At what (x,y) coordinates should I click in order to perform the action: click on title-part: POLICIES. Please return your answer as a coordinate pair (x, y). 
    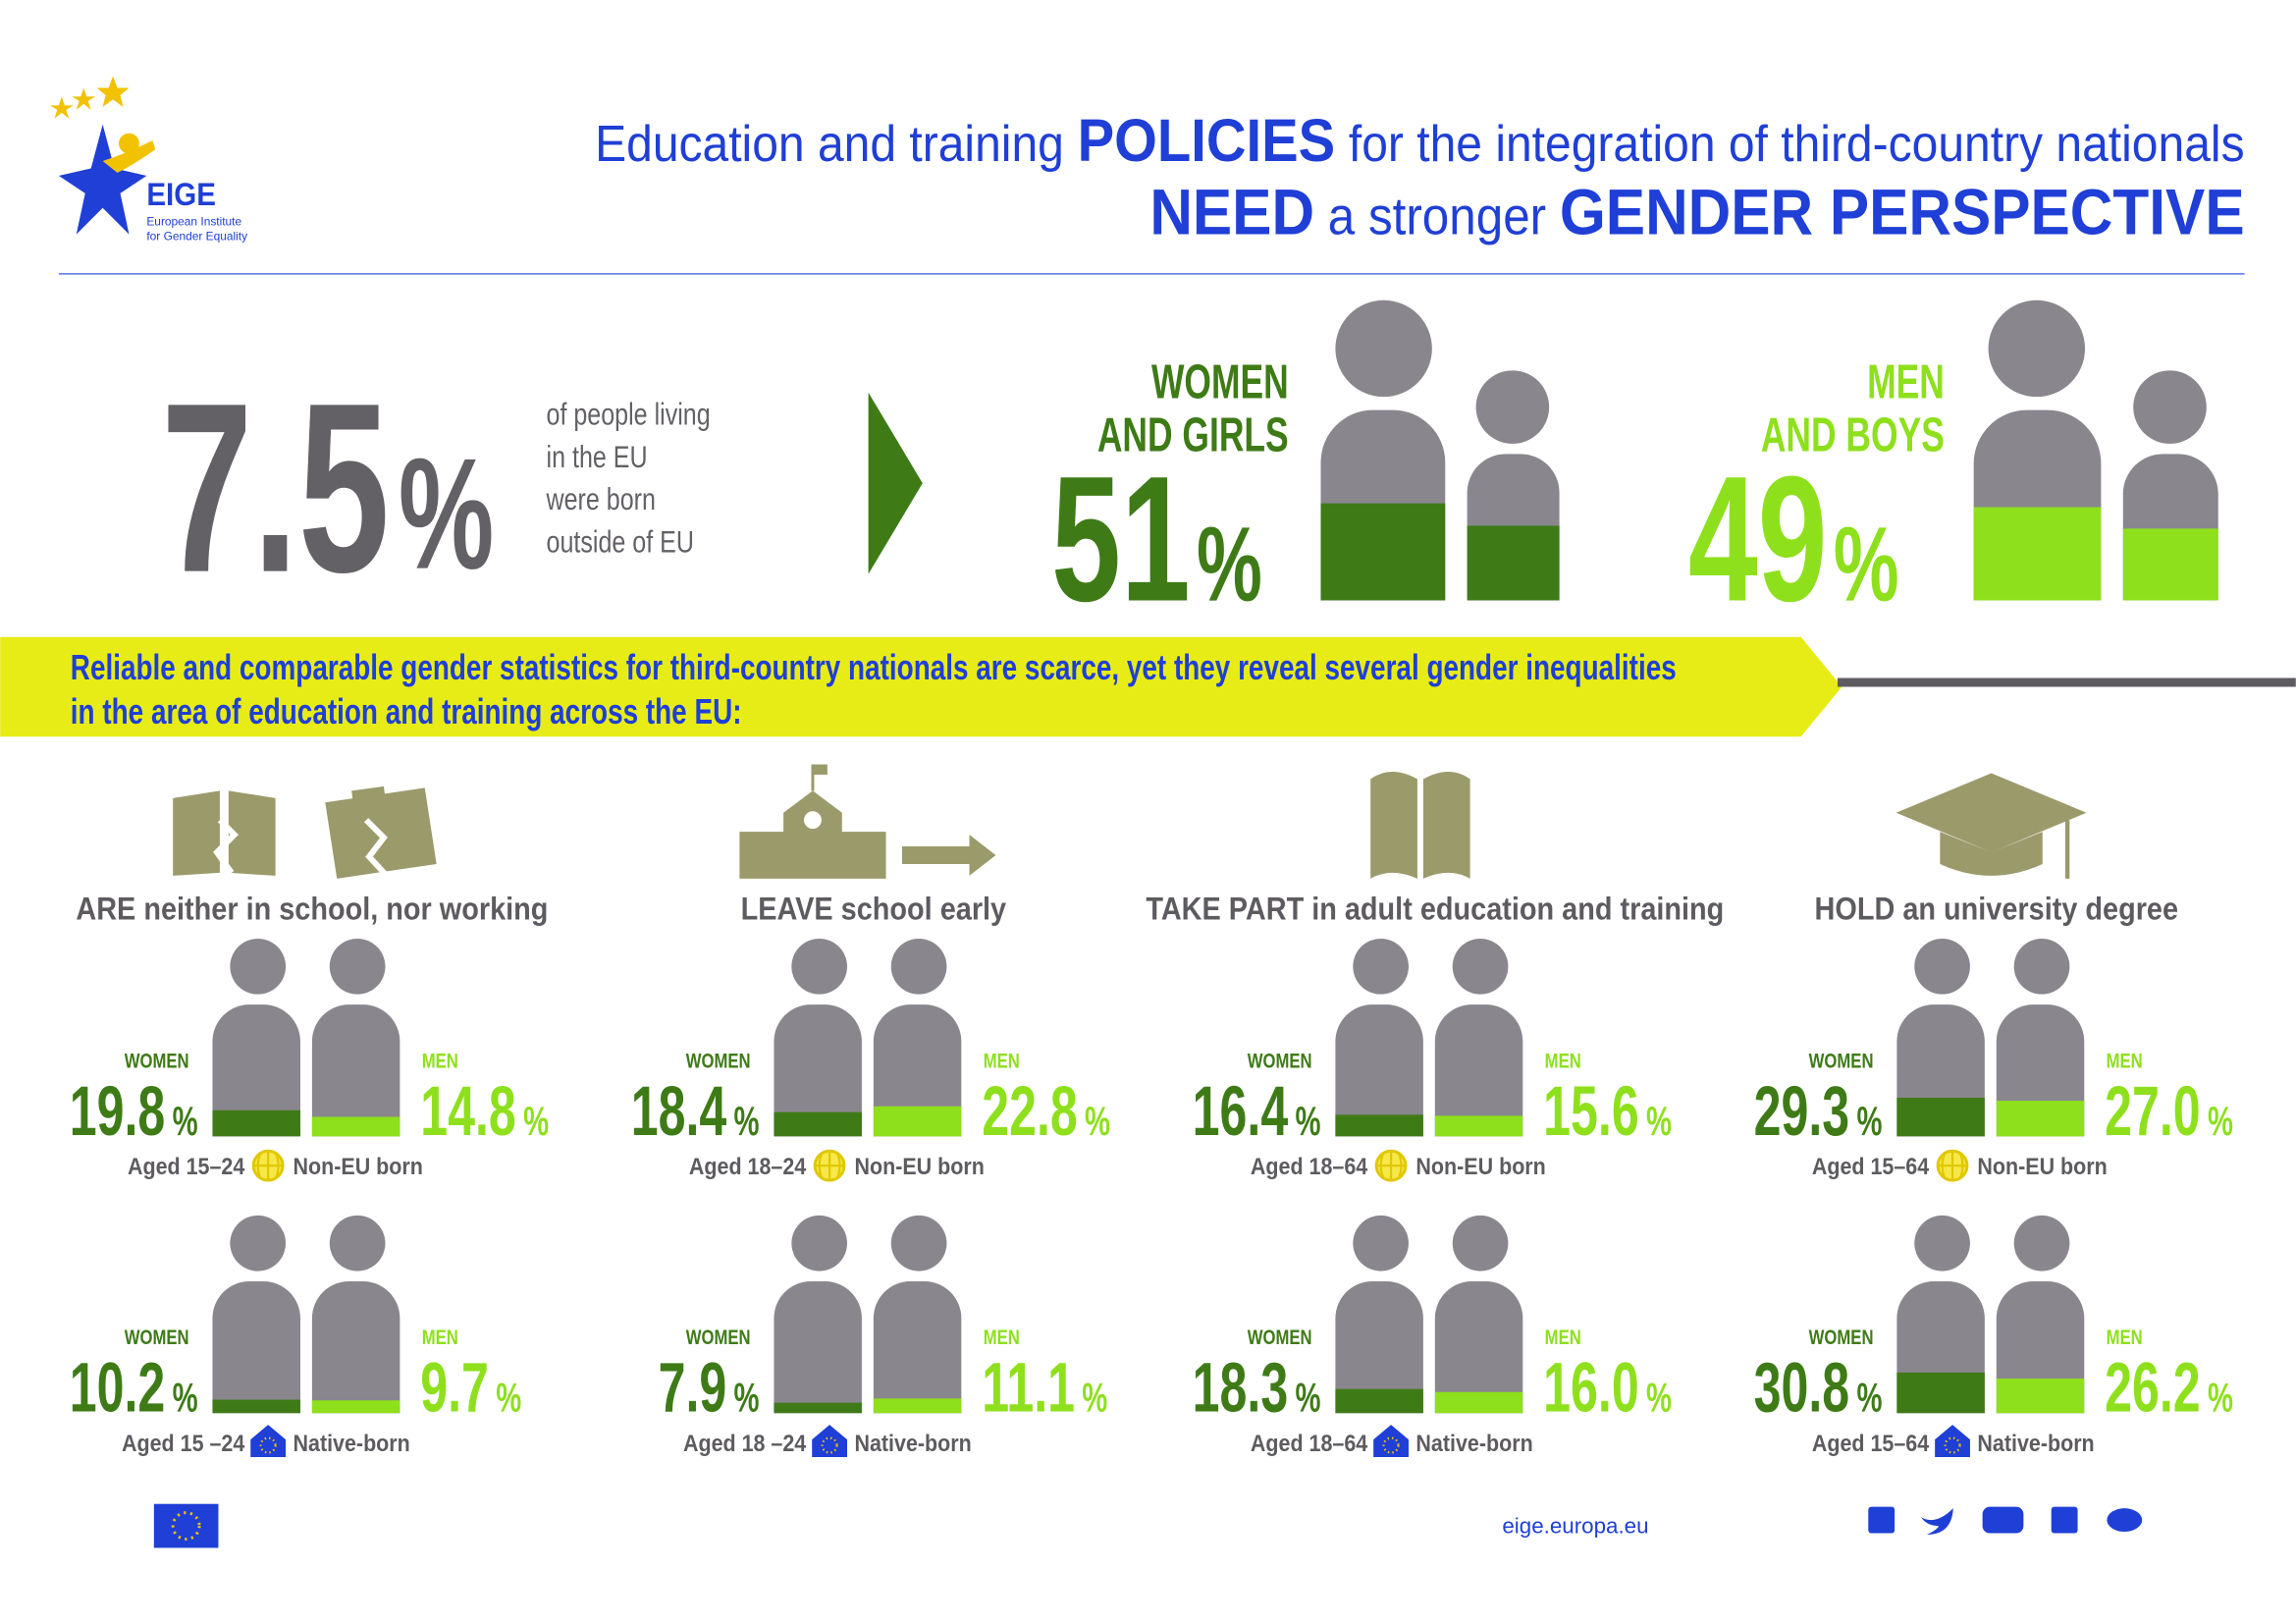
    Looking at the image, I should click on (1207, 141).